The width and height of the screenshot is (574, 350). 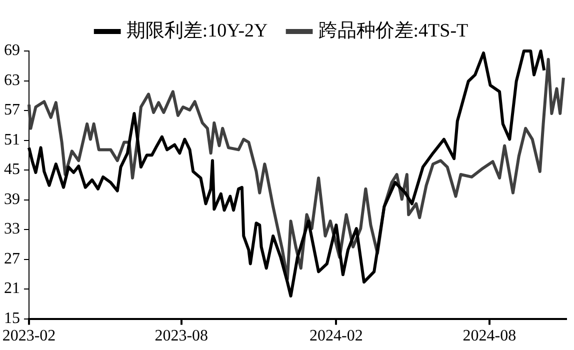 I want to click on y-tick-label: 69, so click(x=12, y=51).